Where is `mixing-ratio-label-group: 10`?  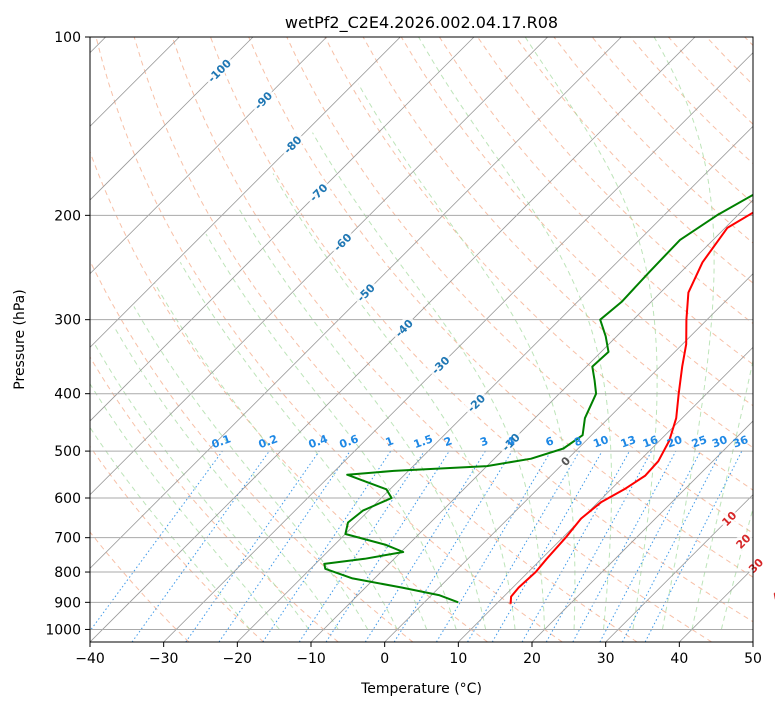
mixing-ratio-label-group: 10 is located at coordinates (600, 442).